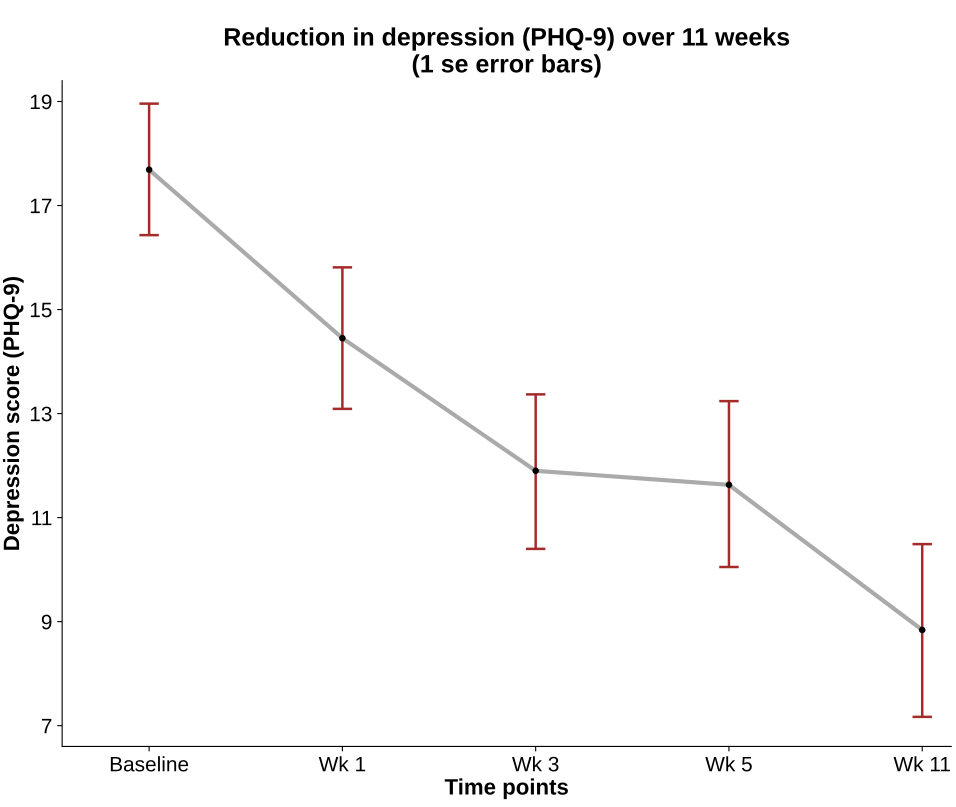 This screenshot has width=956, height=807. I want to click on x-tick-label: Wk 1, so click(342, 764).